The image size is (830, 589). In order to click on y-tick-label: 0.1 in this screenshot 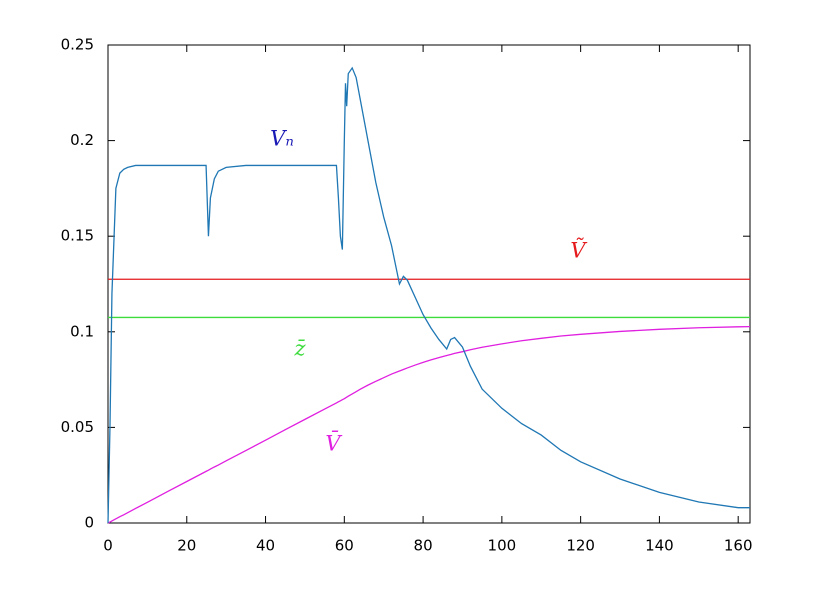, I will do `click(82, 331)`.